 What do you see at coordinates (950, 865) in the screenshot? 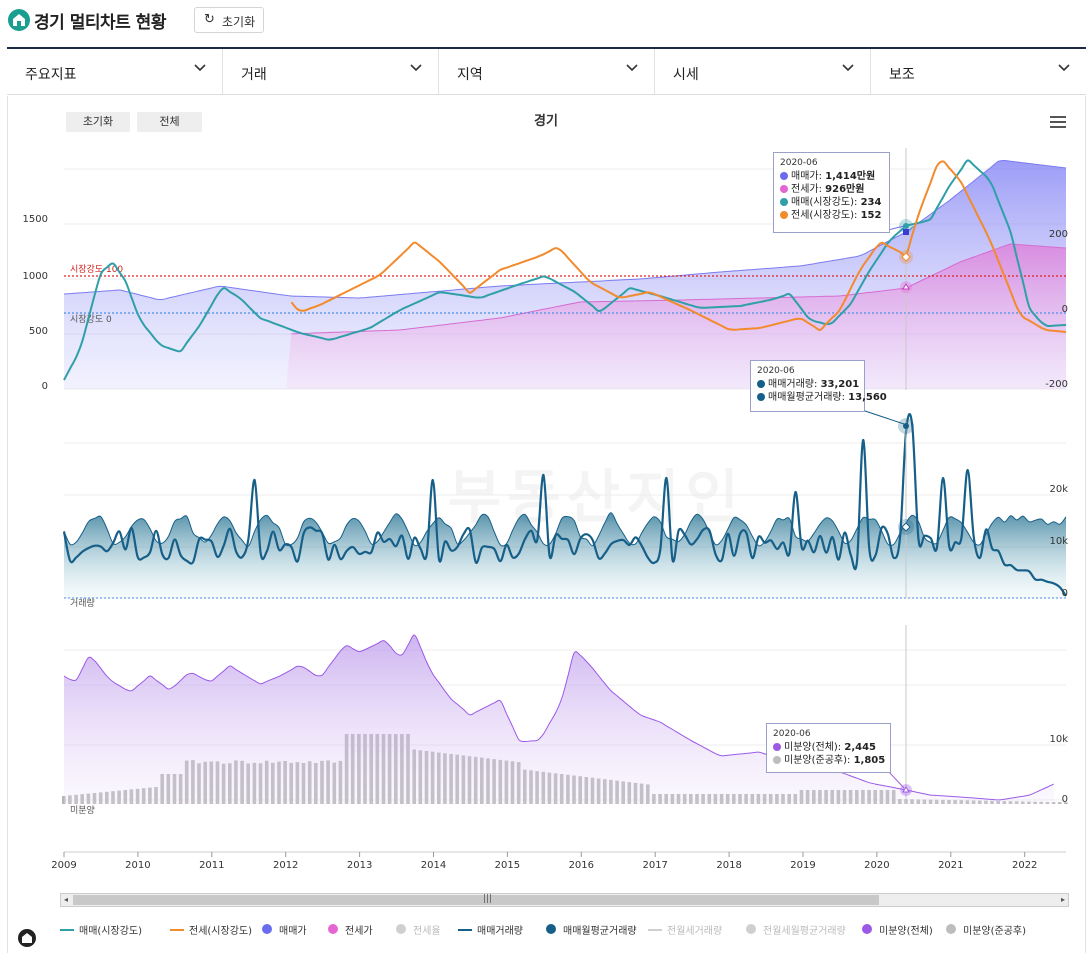
I see `x-tick-label: 2021` at bounding box center [950, 865].